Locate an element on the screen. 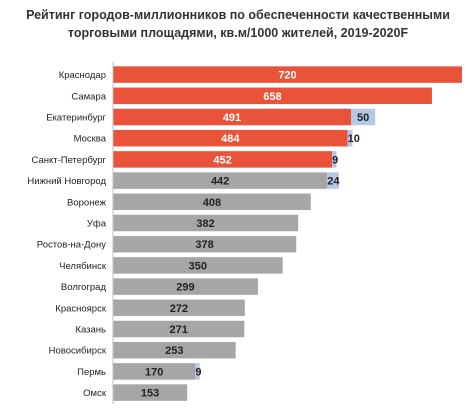  increment-value-label: 24 is located at coordinates (333, 182).